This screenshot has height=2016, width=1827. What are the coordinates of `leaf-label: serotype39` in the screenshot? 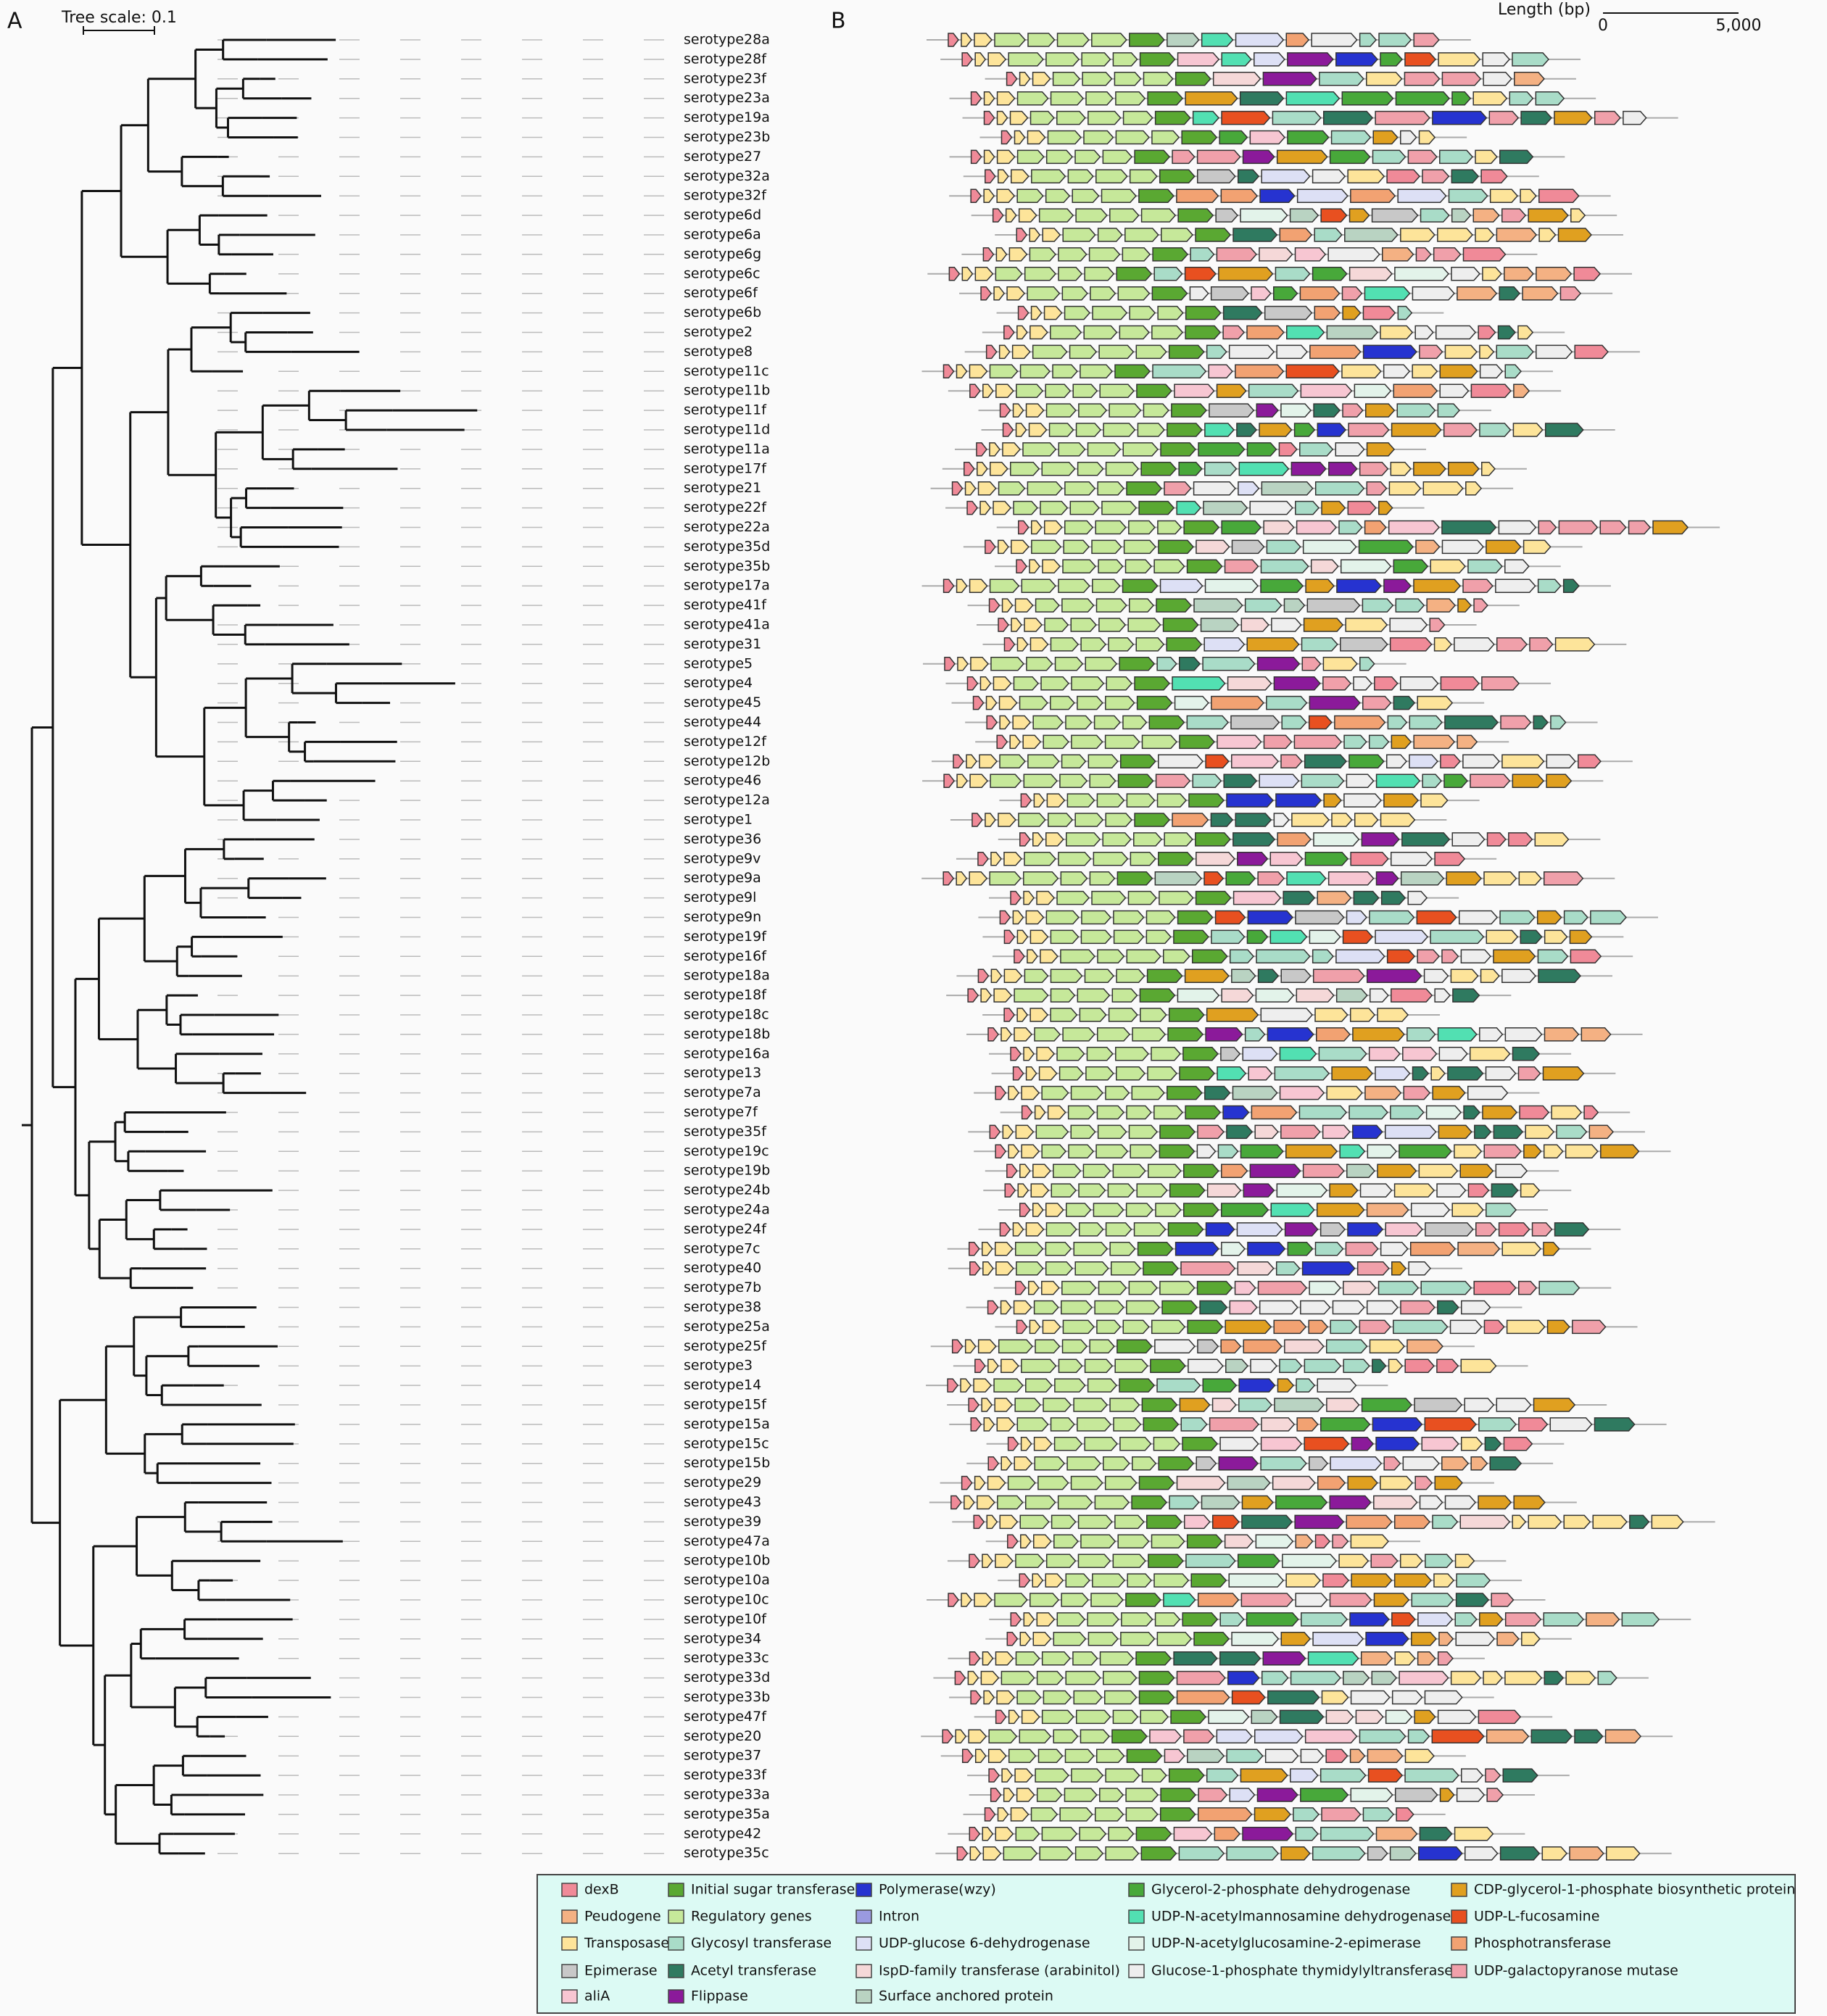 It's located at (722, 1522).